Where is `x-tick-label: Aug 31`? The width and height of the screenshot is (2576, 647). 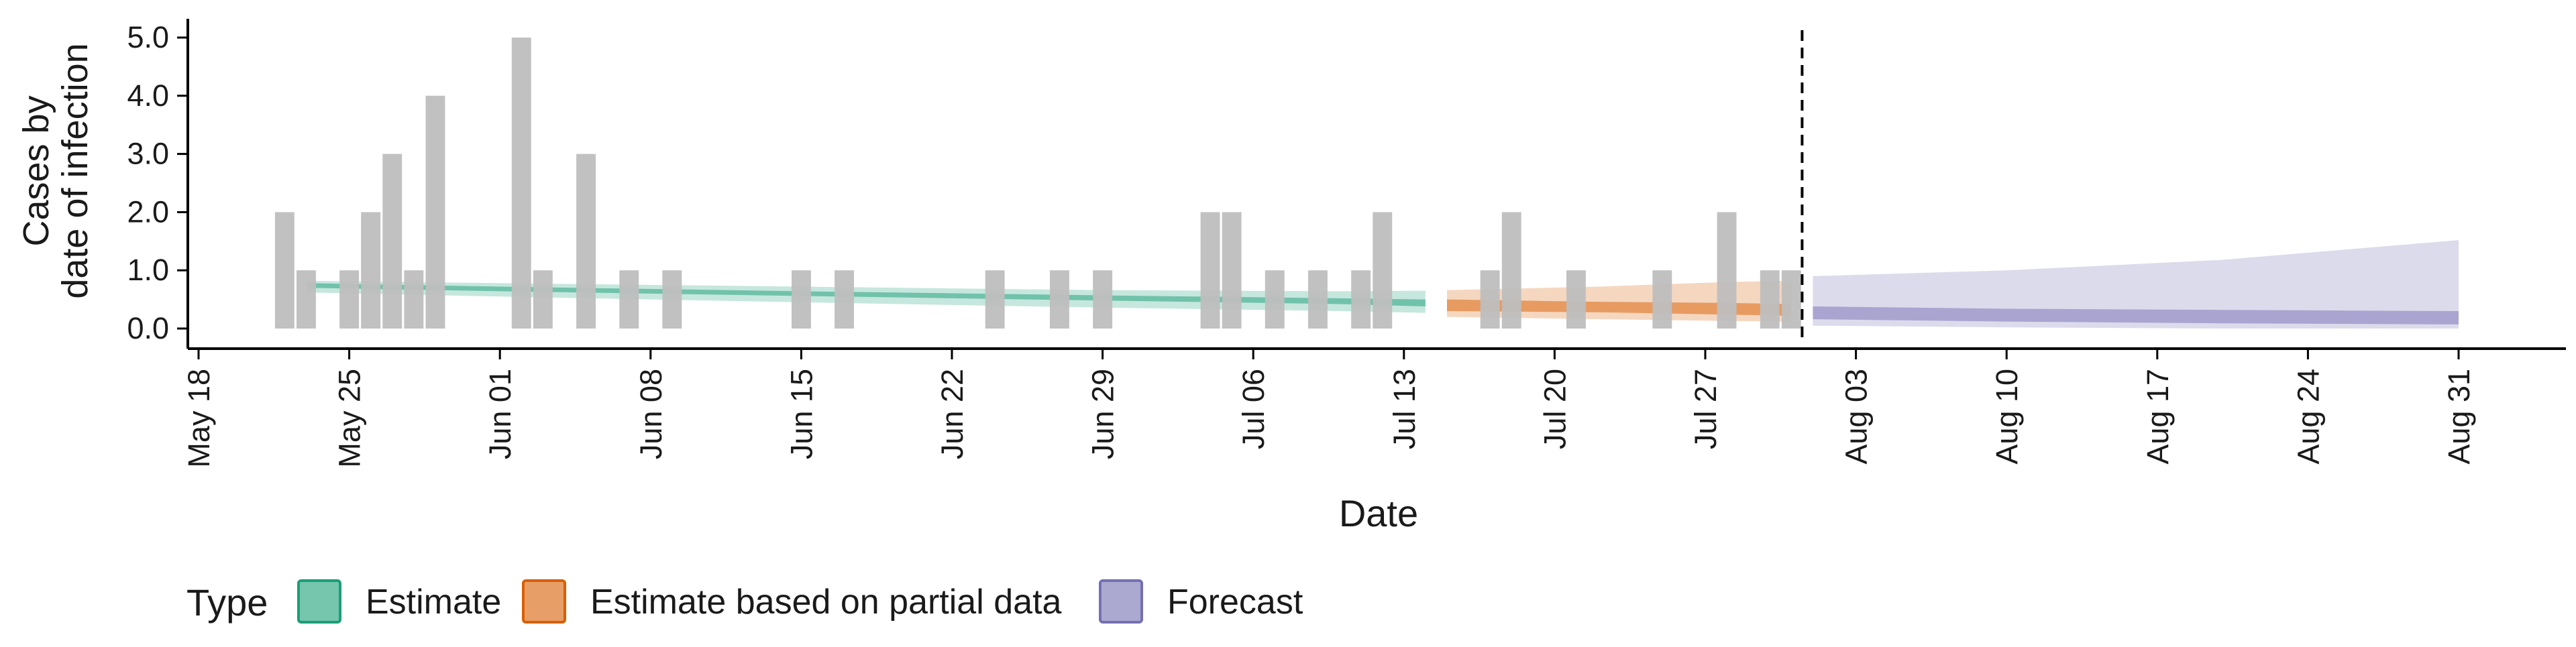 x-tick-label: Aug 31 is located at coordinates (2459, 417).